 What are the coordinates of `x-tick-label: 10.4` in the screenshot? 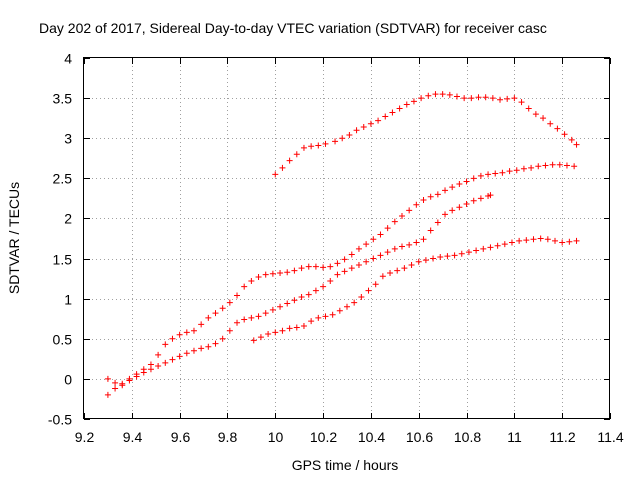 It's located at (371, 437).